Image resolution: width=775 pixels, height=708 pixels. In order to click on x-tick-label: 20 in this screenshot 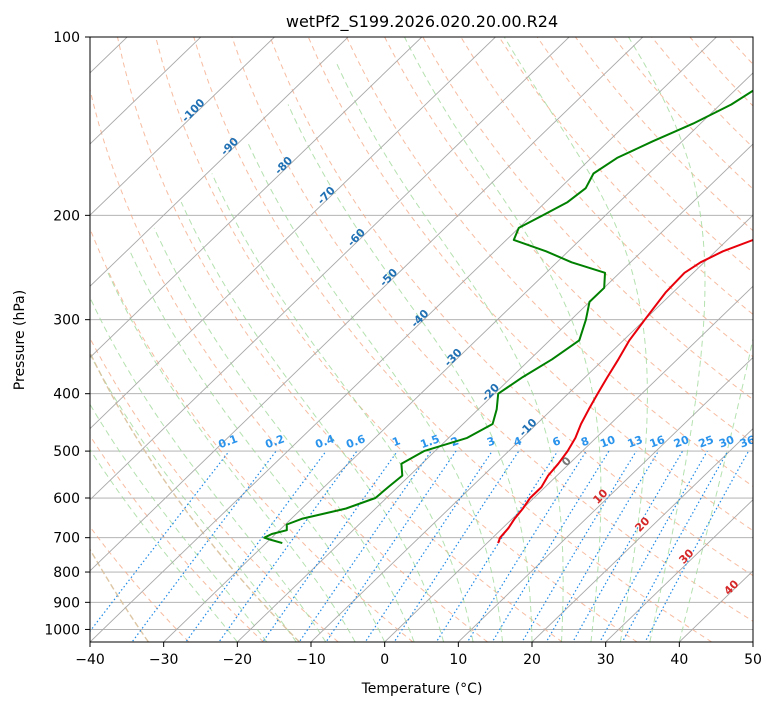, I will do `click(532, 660)`.